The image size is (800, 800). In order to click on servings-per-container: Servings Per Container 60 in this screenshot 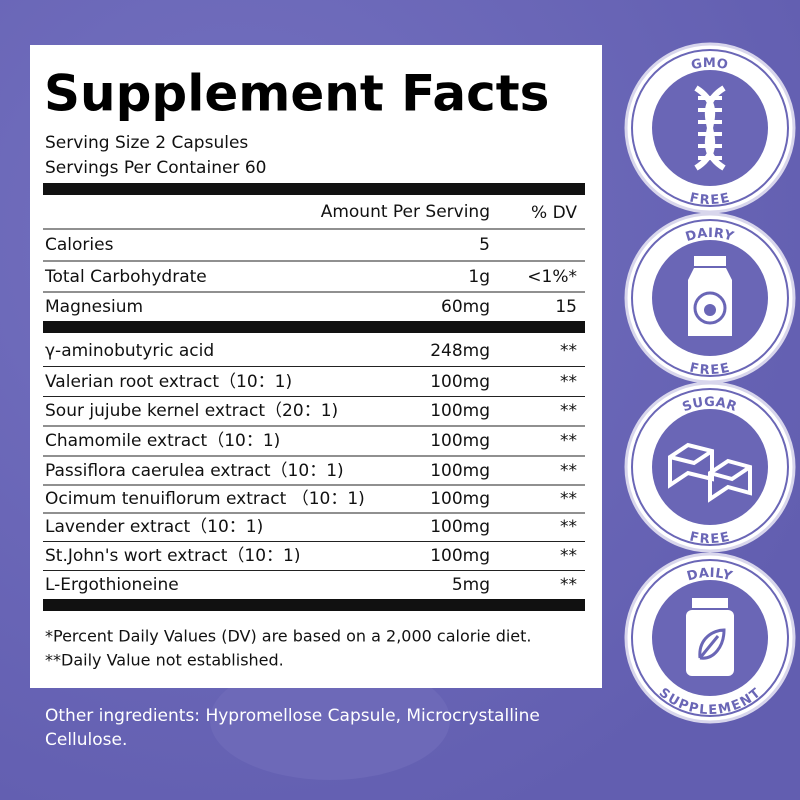, I will do `click(155, 168)`.